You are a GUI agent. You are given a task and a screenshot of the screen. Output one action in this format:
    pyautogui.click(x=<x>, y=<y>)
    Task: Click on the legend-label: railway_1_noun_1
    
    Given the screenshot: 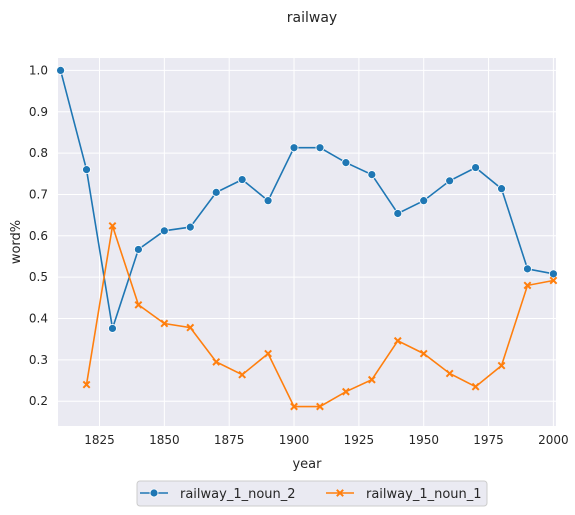 What is the action you would take?
    pyautogui.click(x=424, y=494)
    